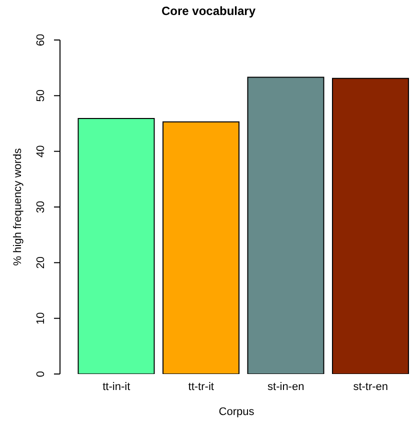  What do you see at coordinates (286, 386) in the screenshot?
I see `x-tick-label: st-in-en` at bounding box center [286, 386].